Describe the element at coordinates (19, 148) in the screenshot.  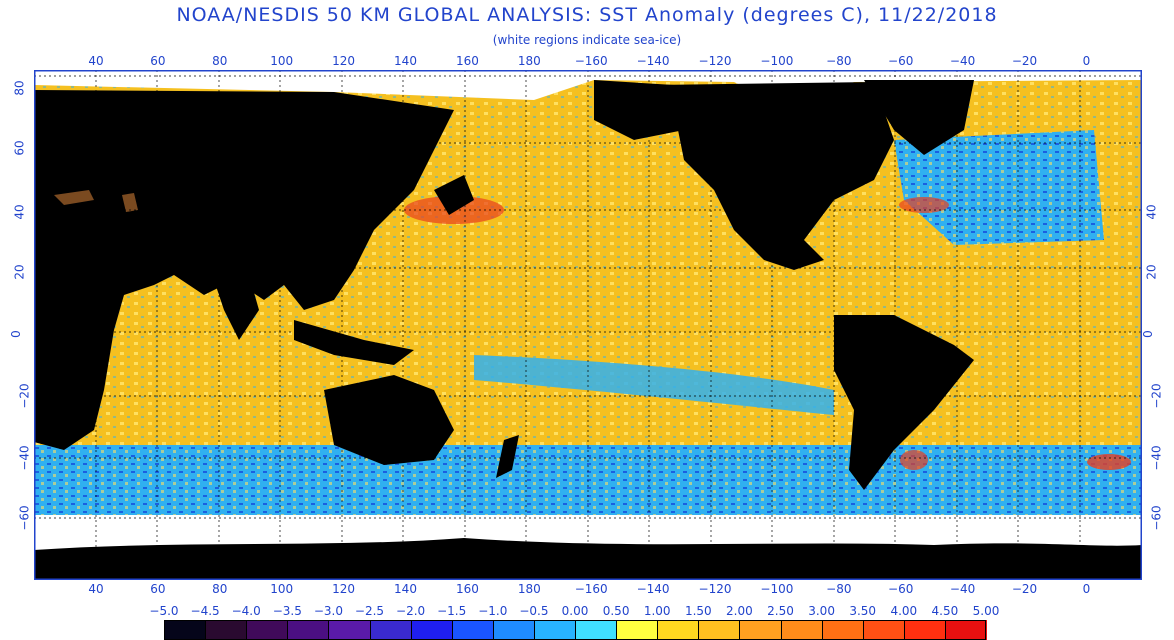
I see `lat-tick-left-1: 60` at that location.